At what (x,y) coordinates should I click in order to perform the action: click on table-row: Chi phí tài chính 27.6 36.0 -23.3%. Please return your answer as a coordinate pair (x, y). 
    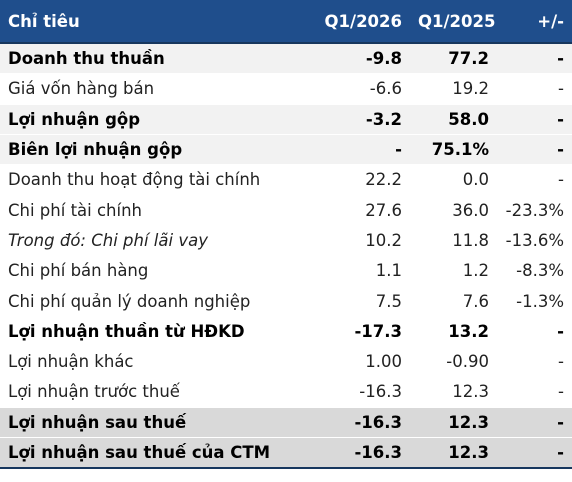
    Looking at the image, I should click on (286, 210).